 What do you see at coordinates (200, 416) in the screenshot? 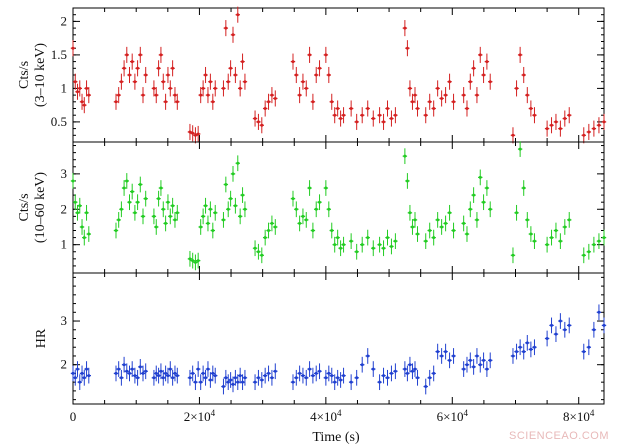
I see `x-tick-label: 2×10⁴` at bounding box center [200, 416].